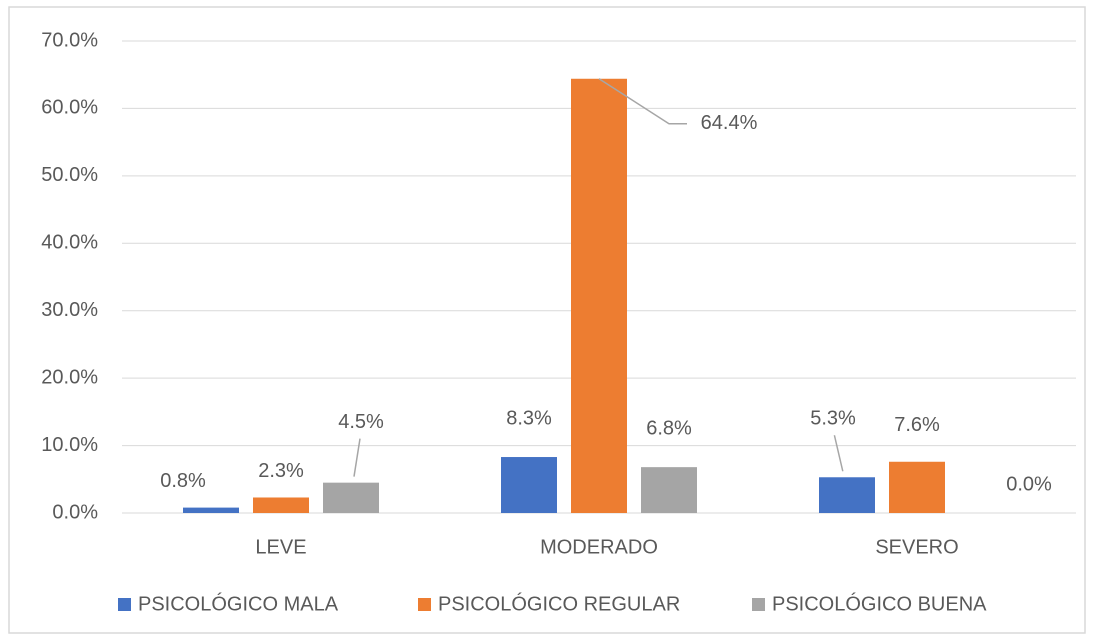  What do you see at coordinates (529, 418) in the screenshot?
I see `data-label: 8.3%` at bounding box center [529, 418].